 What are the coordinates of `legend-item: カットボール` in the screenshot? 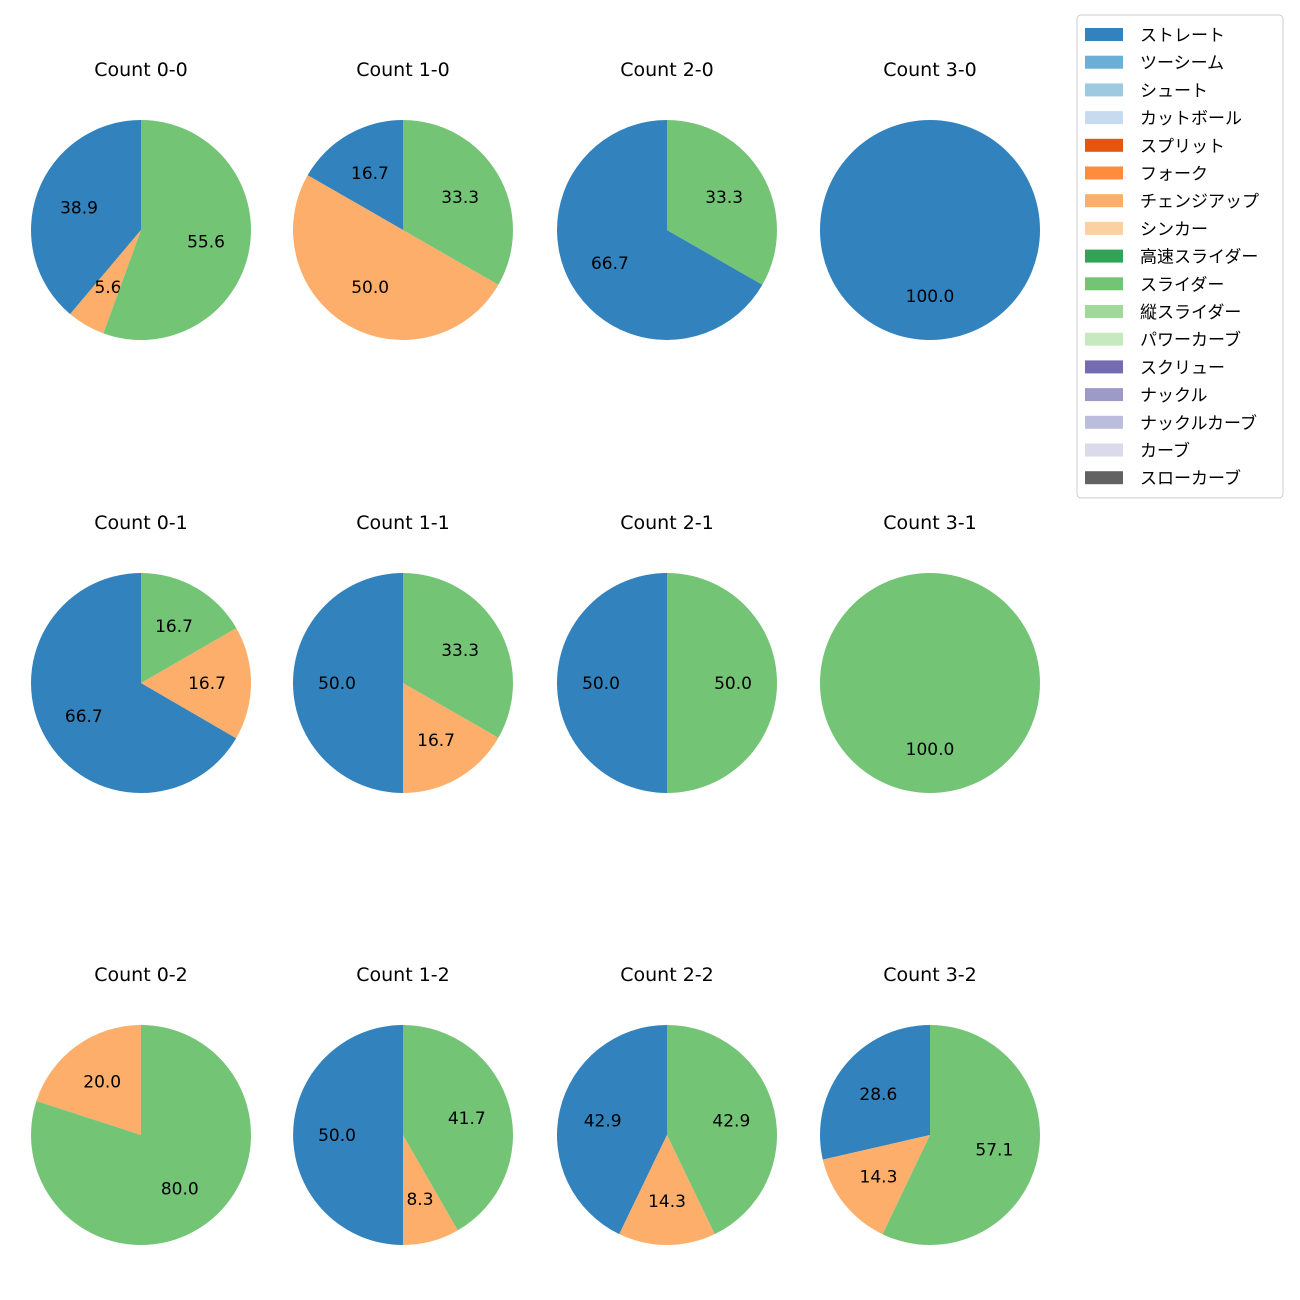 It's located at (1163, 119).